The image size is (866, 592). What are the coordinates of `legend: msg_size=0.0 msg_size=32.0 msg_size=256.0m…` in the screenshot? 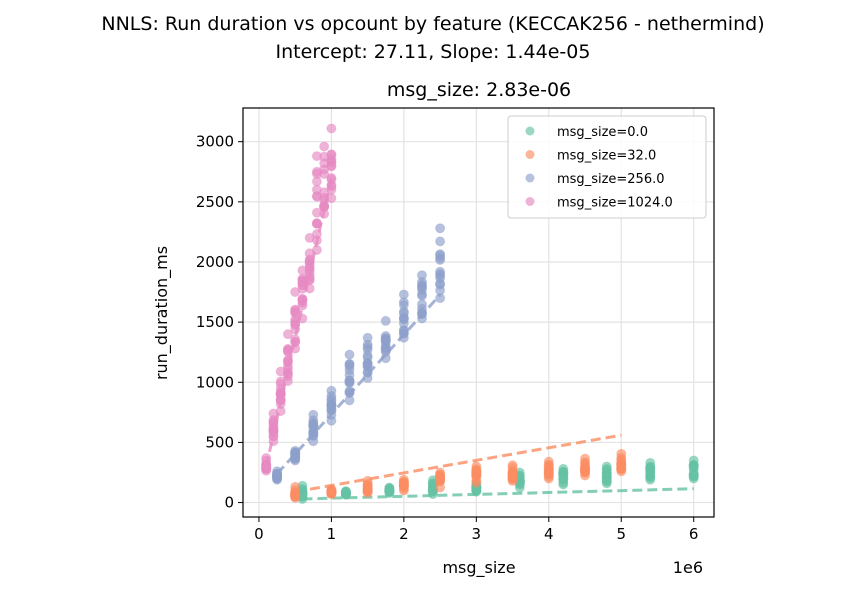 It's located at (607, 167).